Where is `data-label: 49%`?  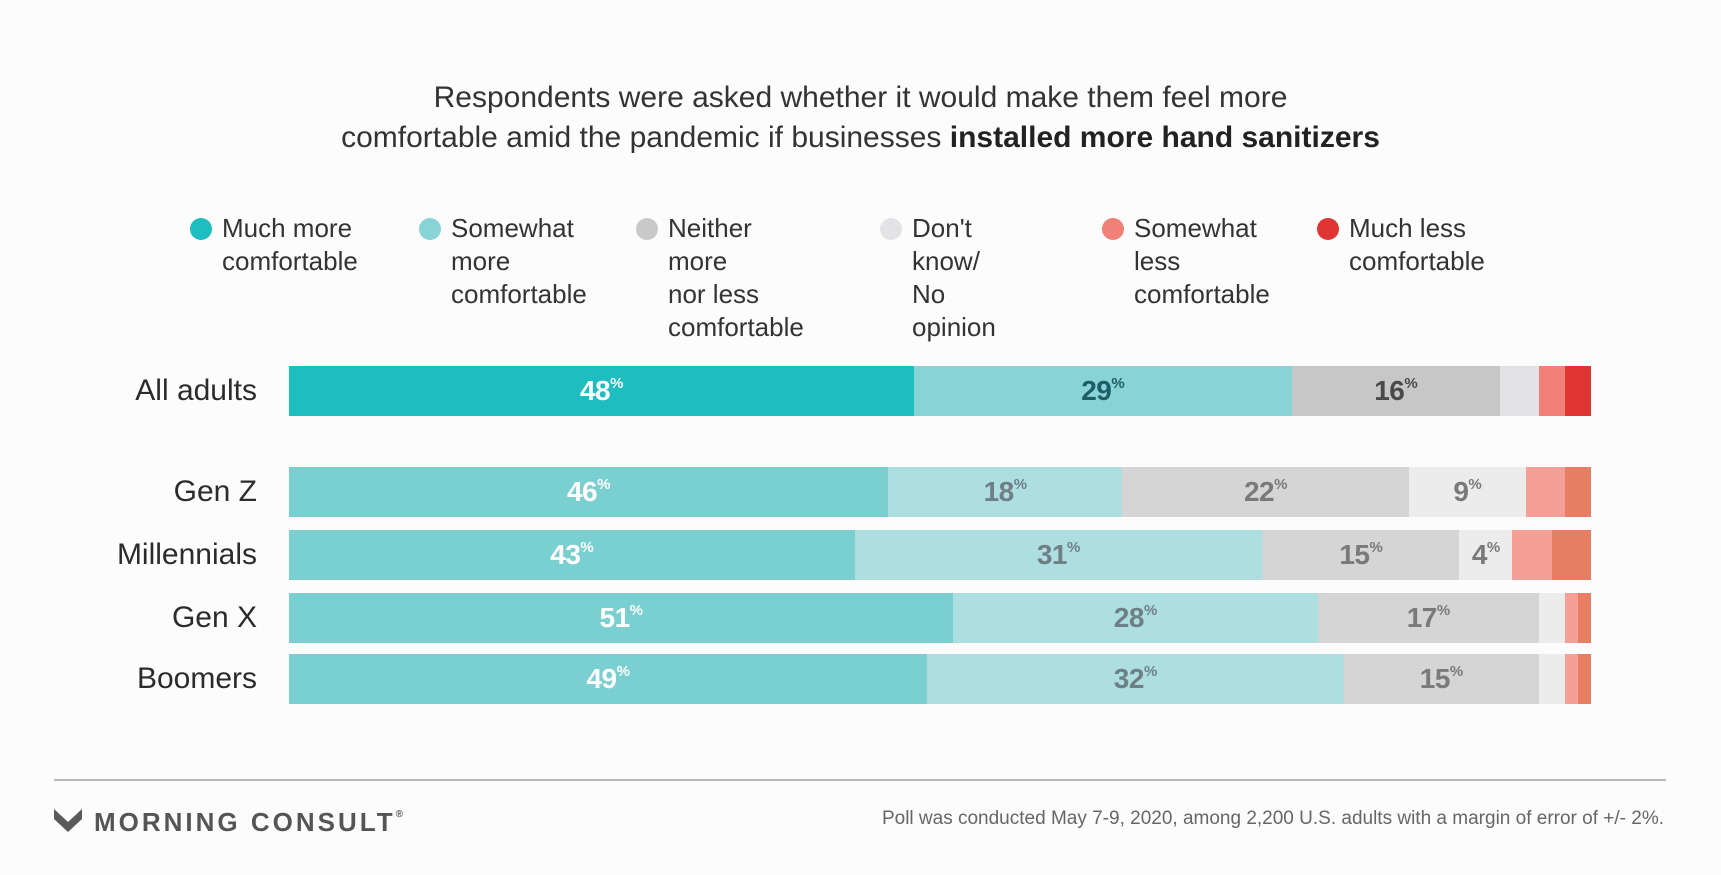
data-label: 49% is located at coordinates (607, 679).